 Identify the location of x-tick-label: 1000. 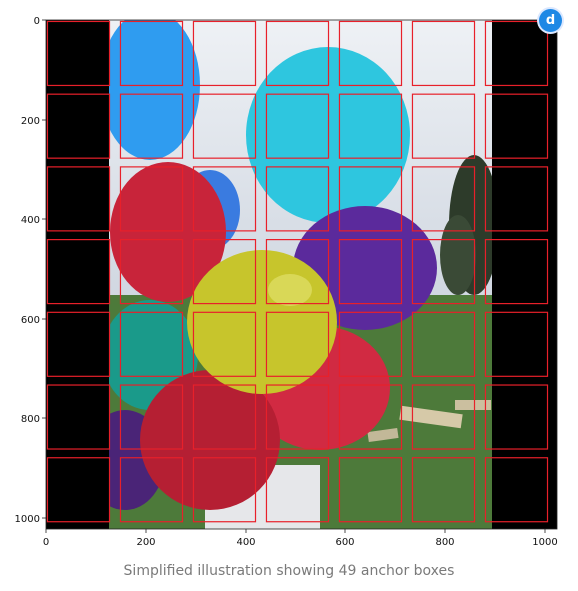
(544, 542).